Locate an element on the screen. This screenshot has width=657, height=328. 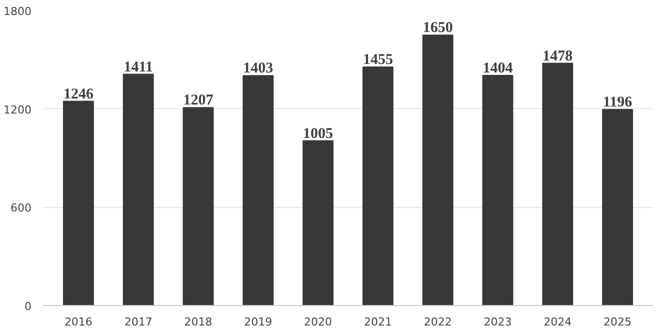
x-tick-label: 2025 is located at coordinates (618, 322).